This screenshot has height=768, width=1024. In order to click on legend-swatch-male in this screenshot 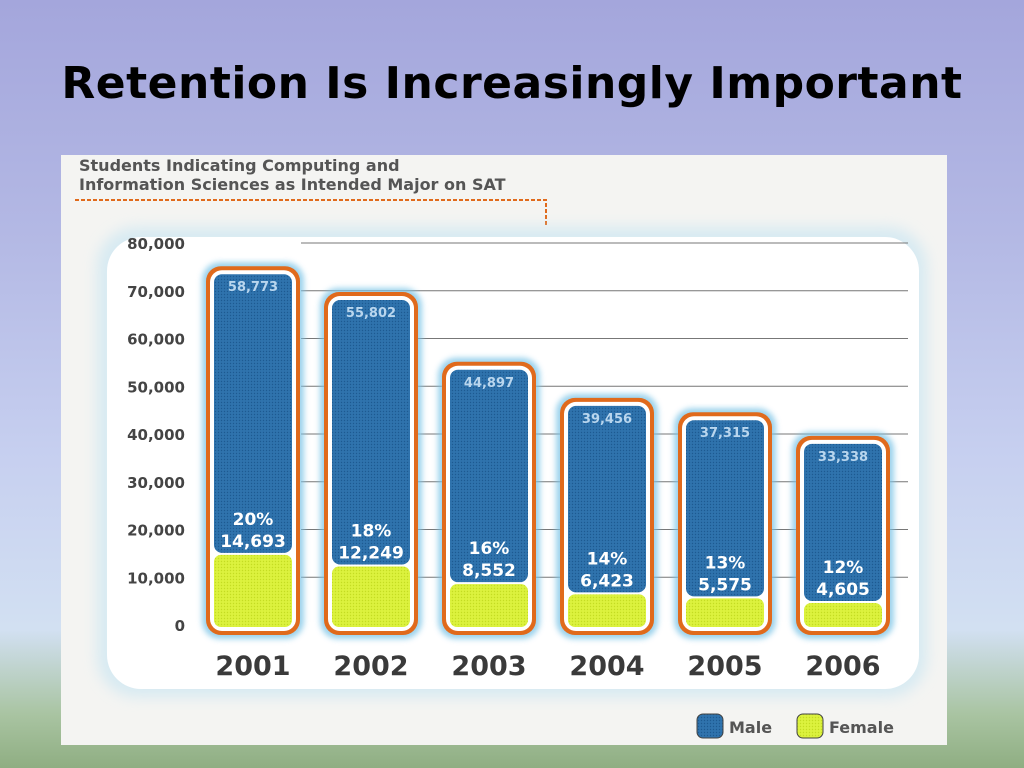, I will do `click(710, 726)`.